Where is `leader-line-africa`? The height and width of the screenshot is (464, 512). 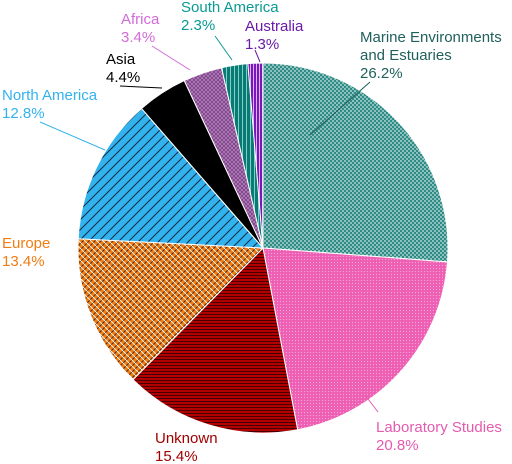
leader-line-africa is located at coordinates (171, 58).